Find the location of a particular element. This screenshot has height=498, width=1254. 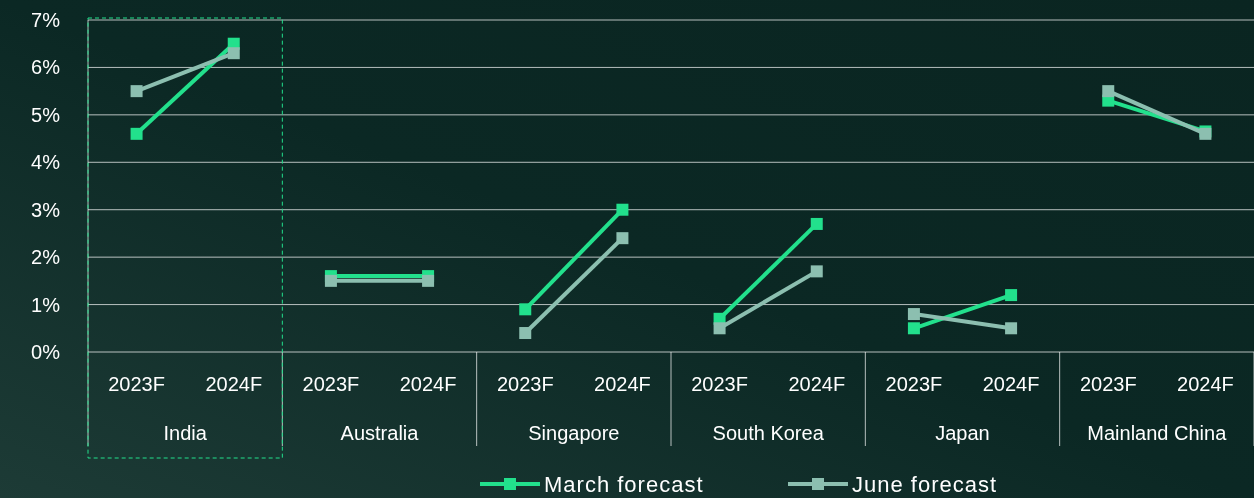

y-tick-label: 7% is located at coordinates (46, 20).